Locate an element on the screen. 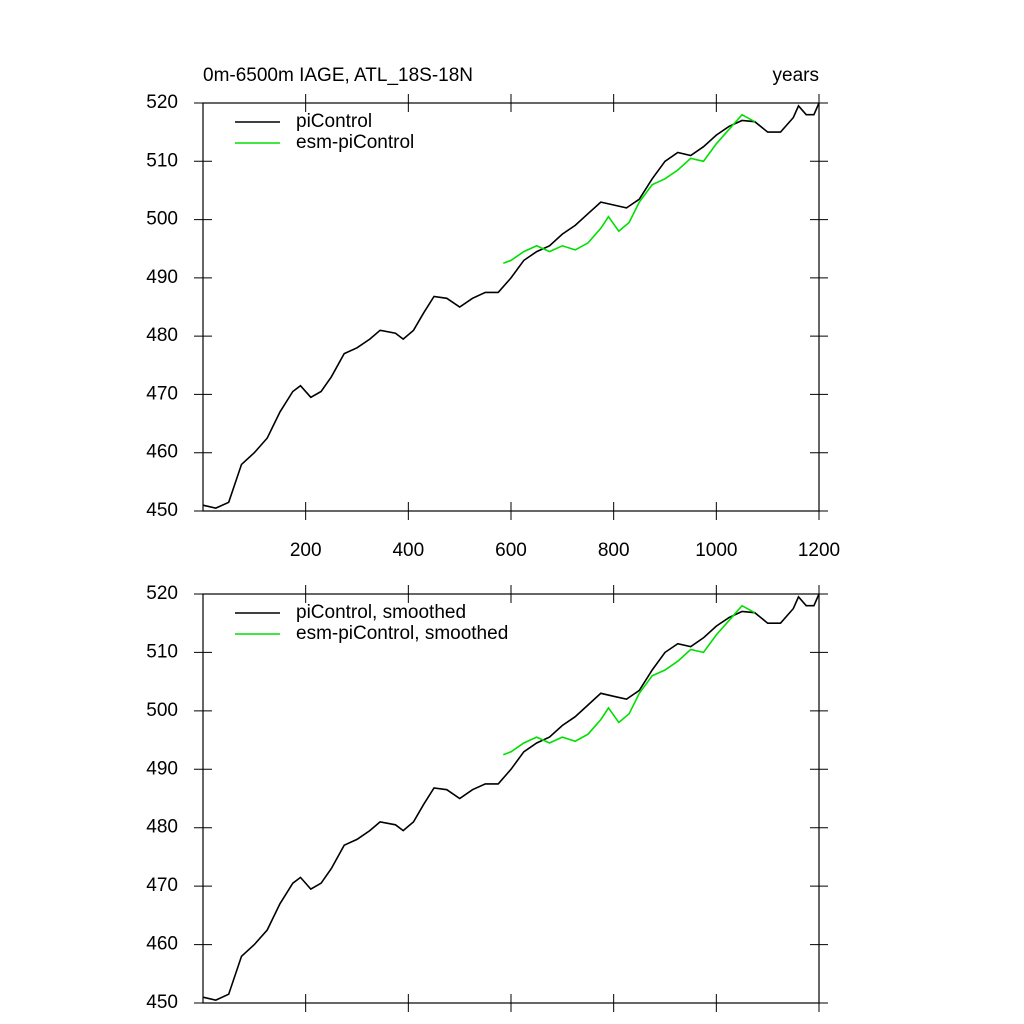  legend-label: esm-piControl is located at coordinates (355, 142).